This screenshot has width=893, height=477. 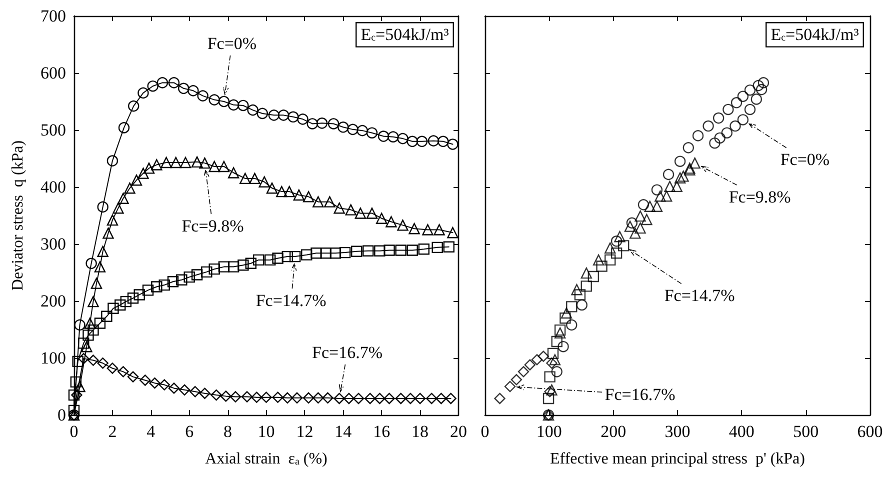 I want to click on x-tick-label: 12, so click(x=305, y=431).